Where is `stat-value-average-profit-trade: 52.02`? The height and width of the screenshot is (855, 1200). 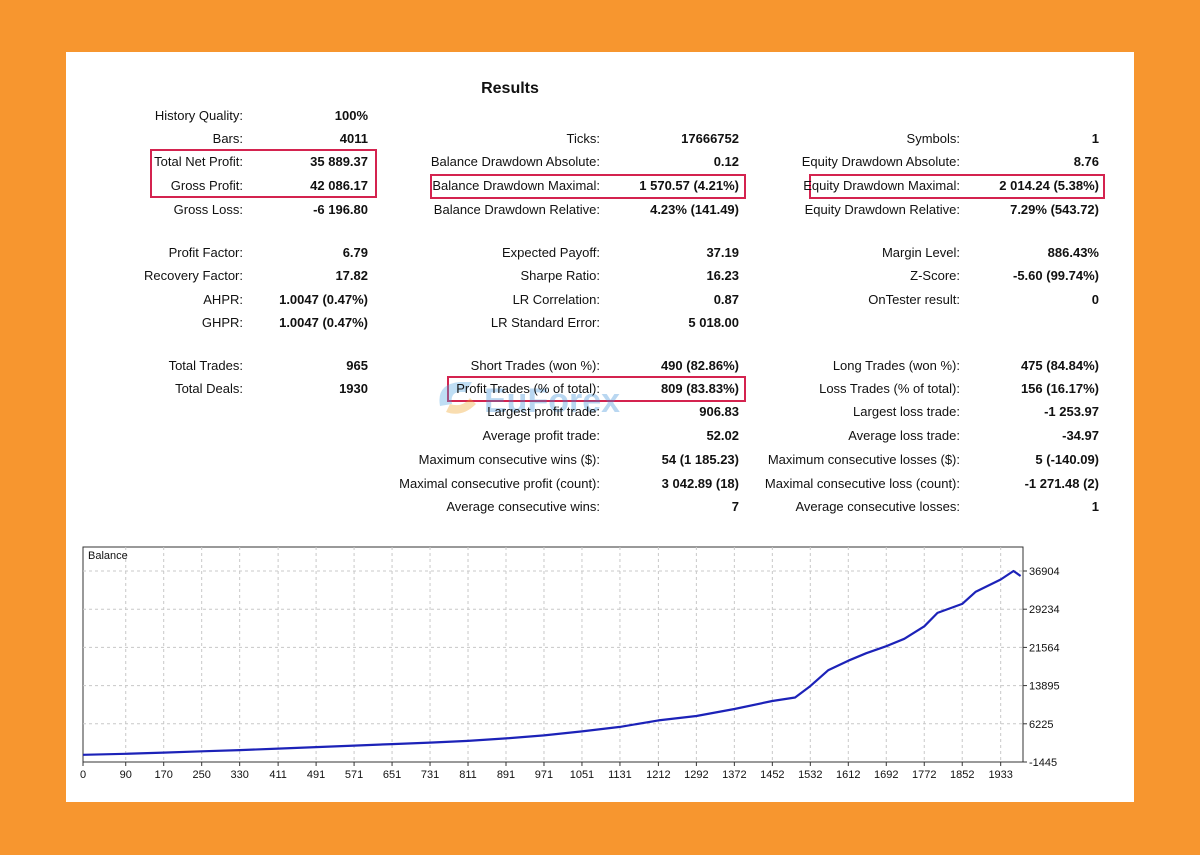 stat-value-average-profit-trade: 52.02 is located at coordinates (722, 435).